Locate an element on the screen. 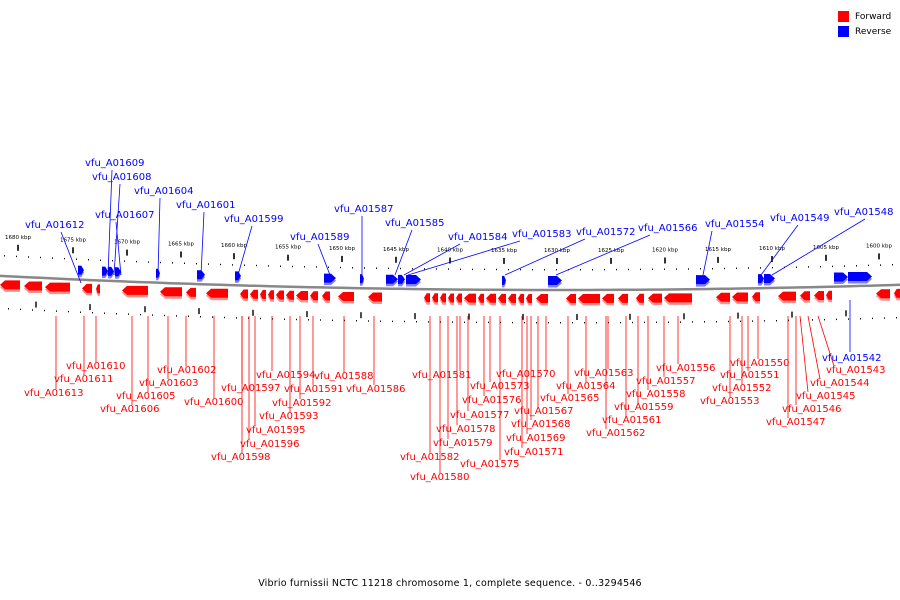  forward-genes is located at coordinates (450, 293).